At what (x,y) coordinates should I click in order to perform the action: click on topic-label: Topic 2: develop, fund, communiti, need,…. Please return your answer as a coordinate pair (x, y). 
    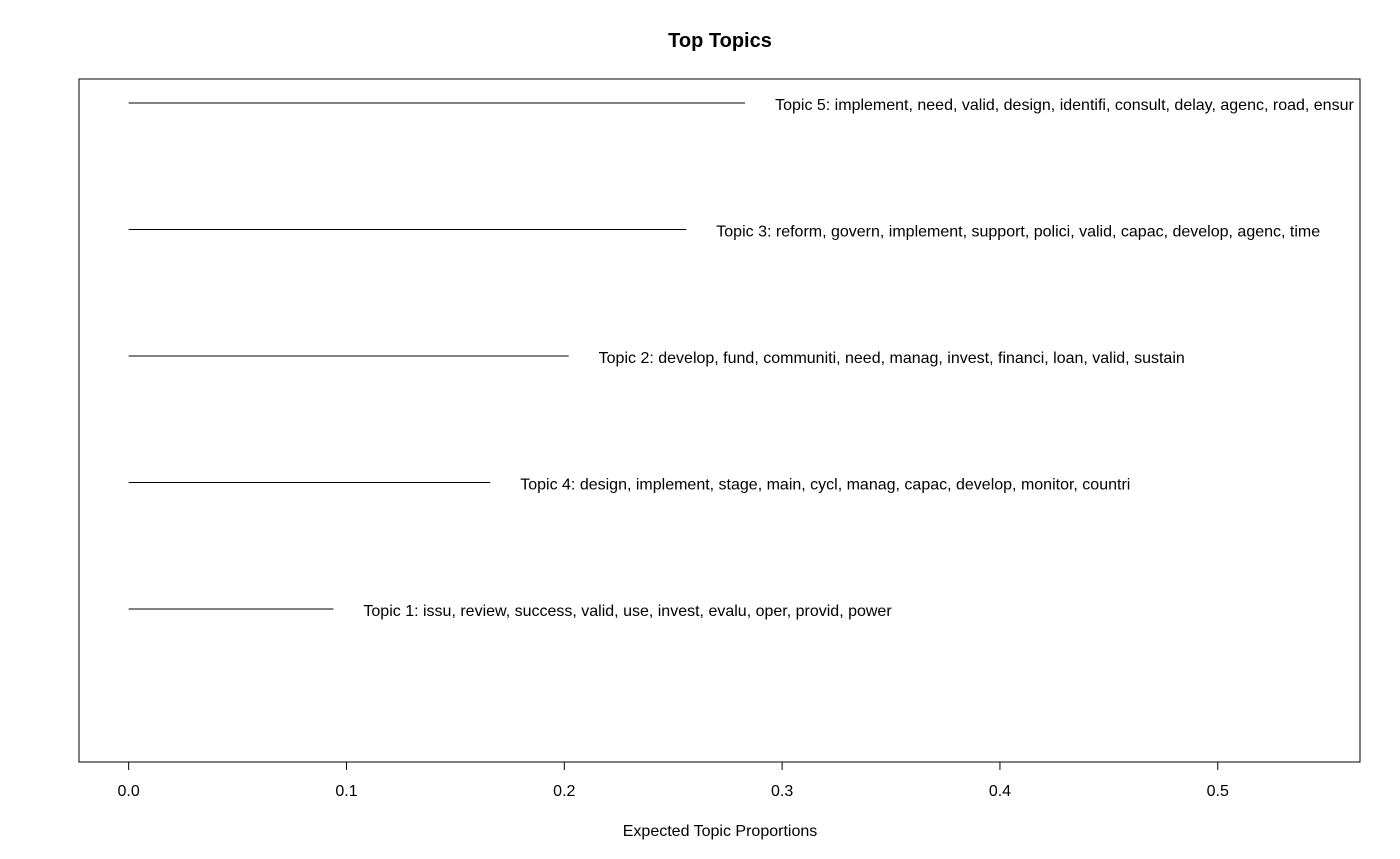
    Looking at the image, I should click on (892, 358).